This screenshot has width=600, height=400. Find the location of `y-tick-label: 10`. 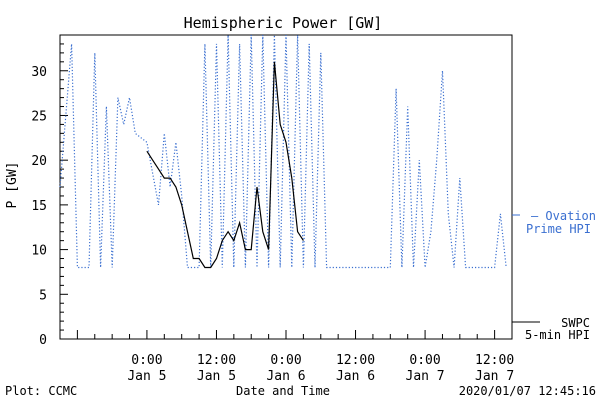

y-tick-label: 10 is located at coordinates (39, 251).